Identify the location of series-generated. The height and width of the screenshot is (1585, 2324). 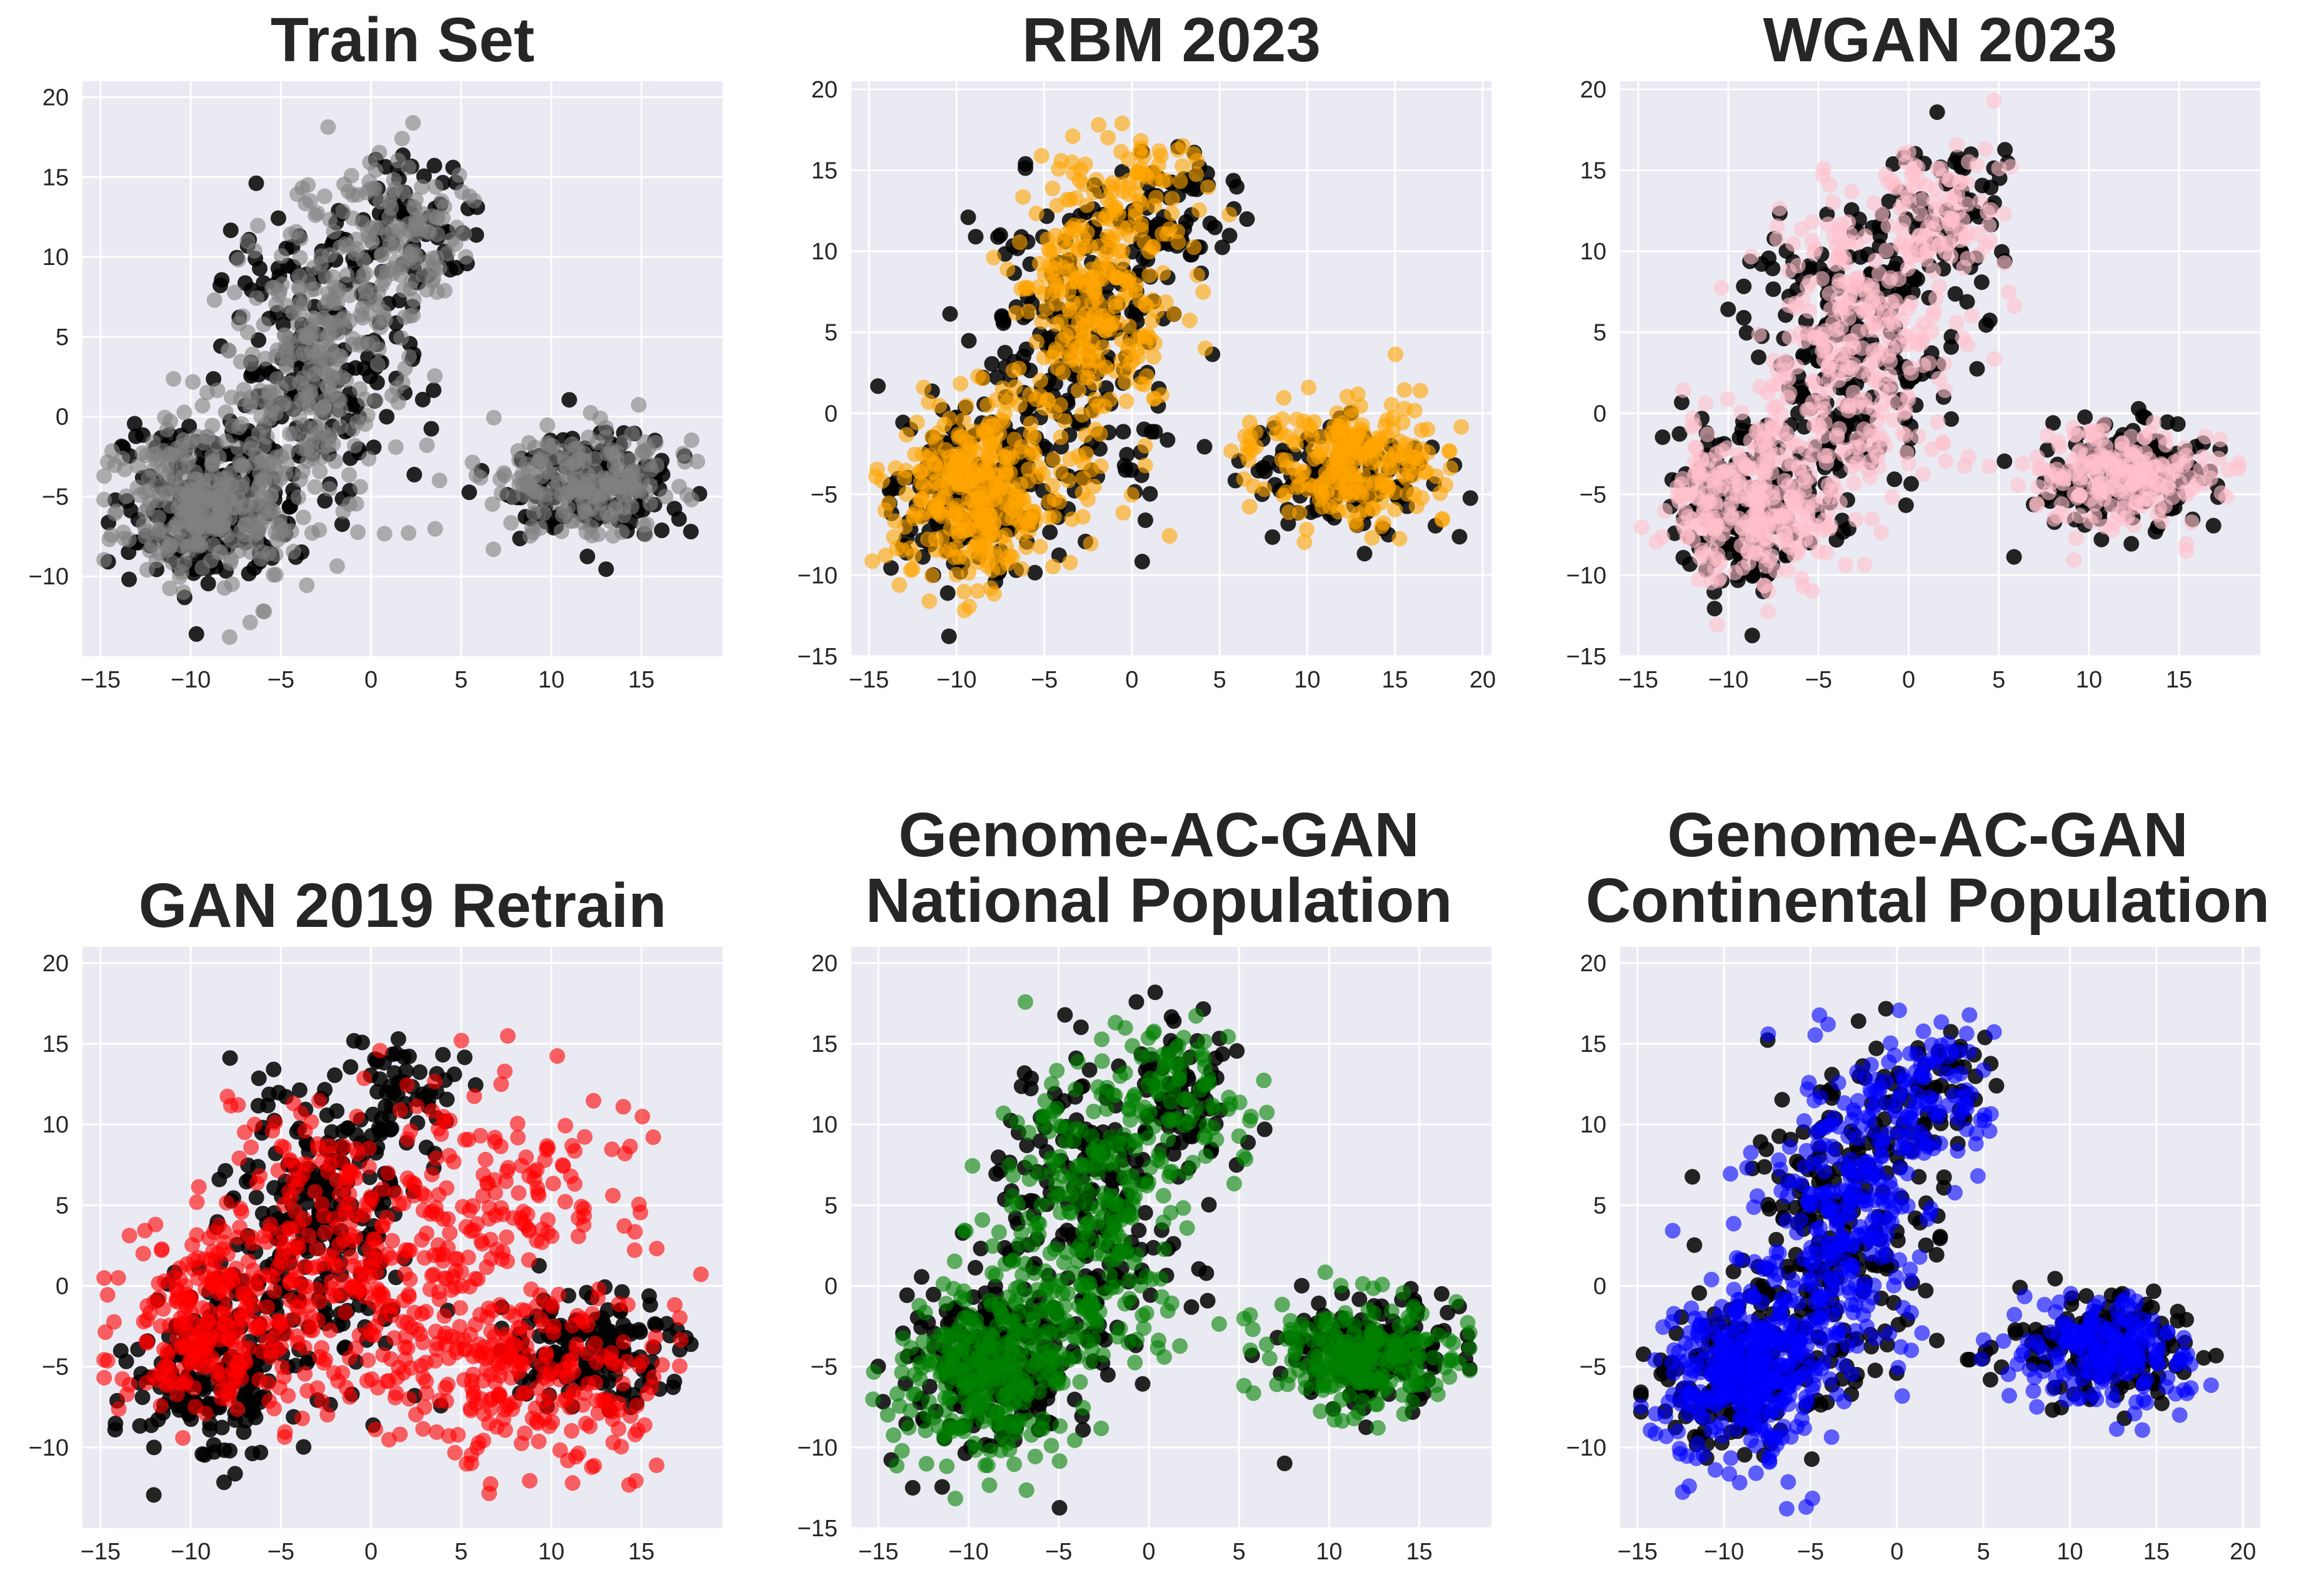
(401, 380).